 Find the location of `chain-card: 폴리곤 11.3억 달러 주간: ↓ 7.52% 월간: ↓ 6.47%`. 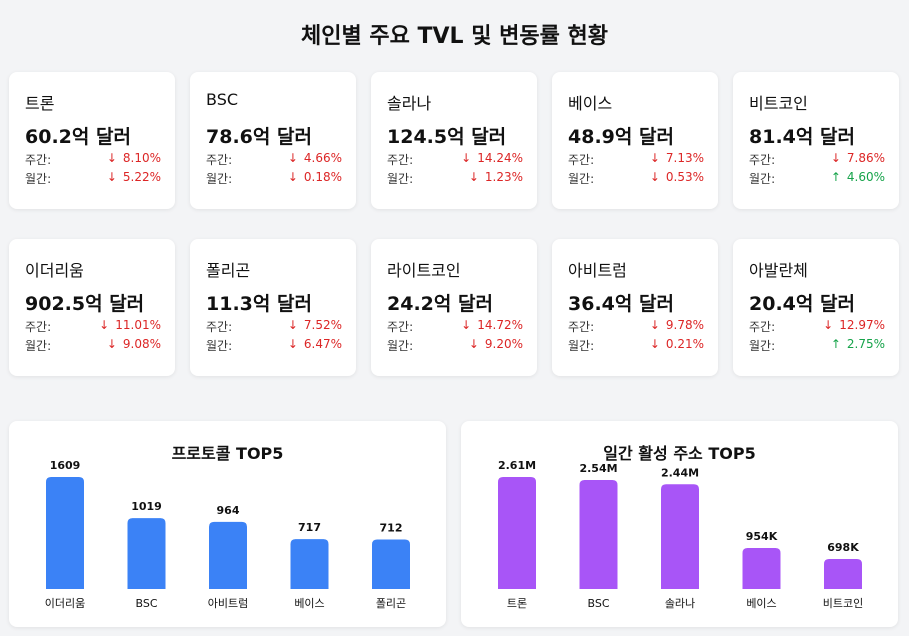

chain-card: 폴리곤 11.3억 달러 주간: ↓ 7.52% 월간: ↓ 6.47% is located at coordinates (273, 307).